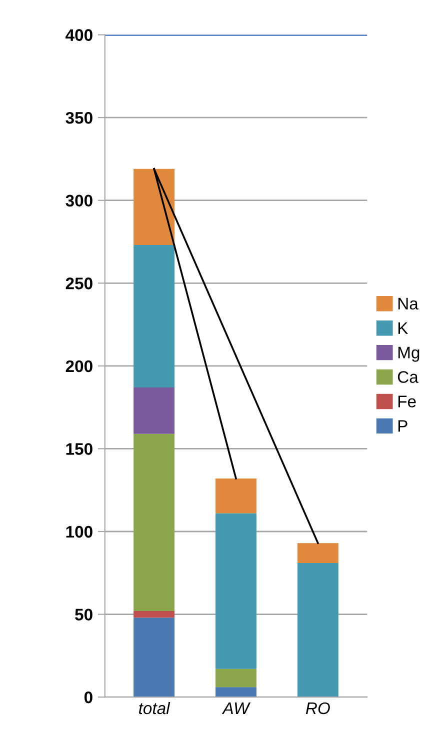  What do you see at coordinates (409, 354) in the screenshot?
I see `legend-label: Mg` at bounding box center [409, 354].